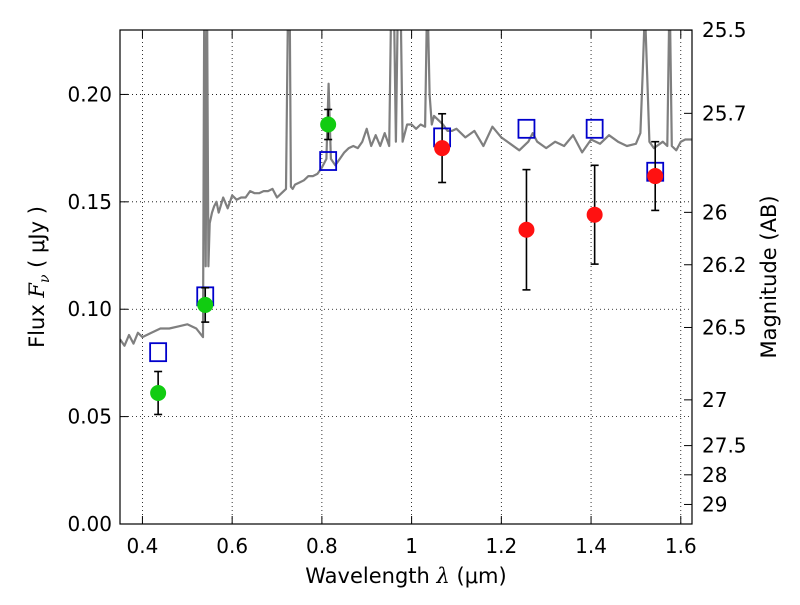  Describe the element at coordinates (714, 504) in the screenshot. I see `right-tick-label: 29` at that location.